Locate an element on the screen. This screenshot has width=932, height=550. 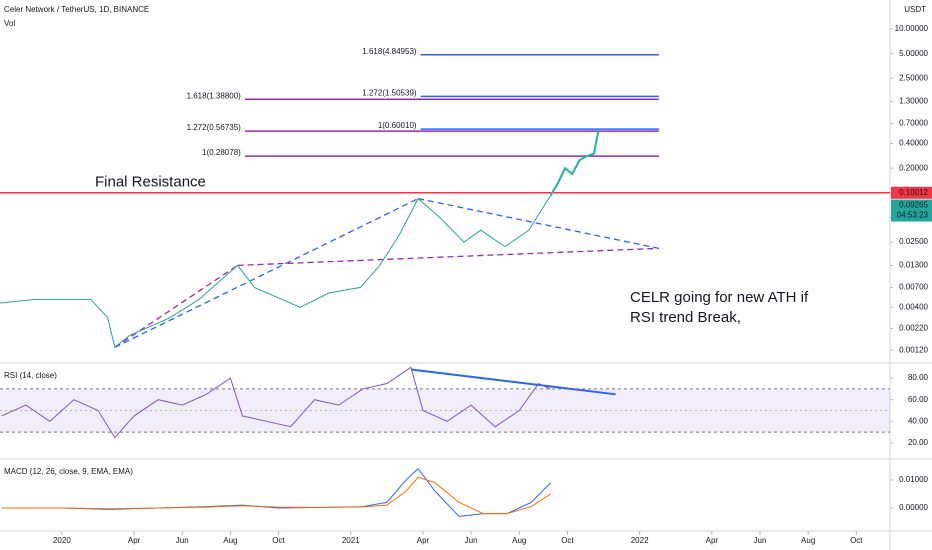
fib-label: 1.618(1.38800) is located at coordinates (214, 95).